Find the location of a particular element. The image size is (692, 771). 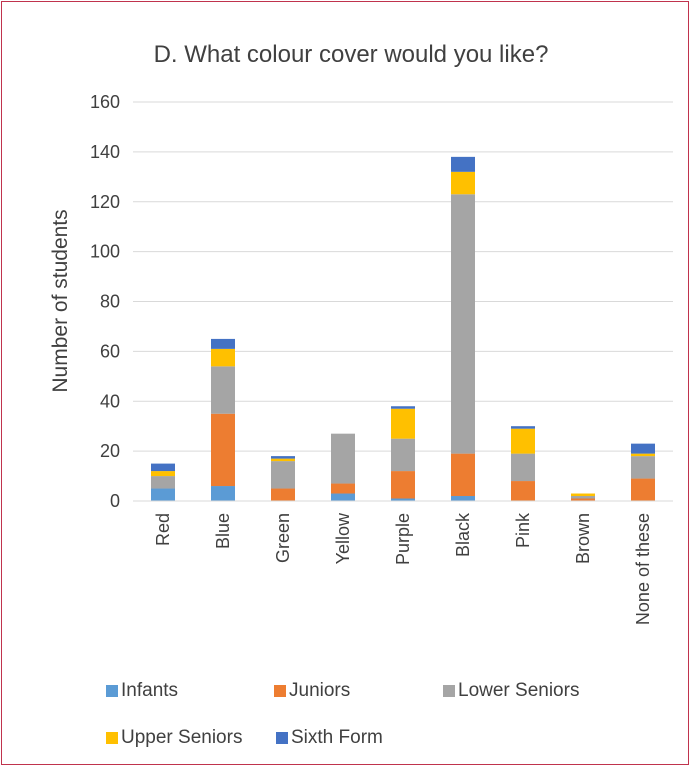

legend-label: Infants is located at coordinates (150, 690).